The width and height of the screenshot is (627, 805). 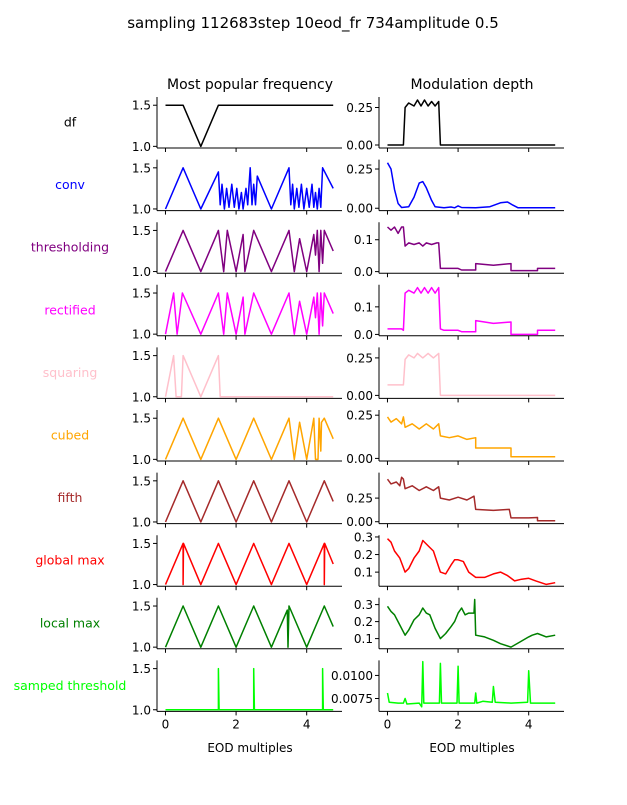 What do you see at coordinates (249, 689) in the screenshot?
I see `series-line-samped-threshold-left` at bounding box center [249, 689].